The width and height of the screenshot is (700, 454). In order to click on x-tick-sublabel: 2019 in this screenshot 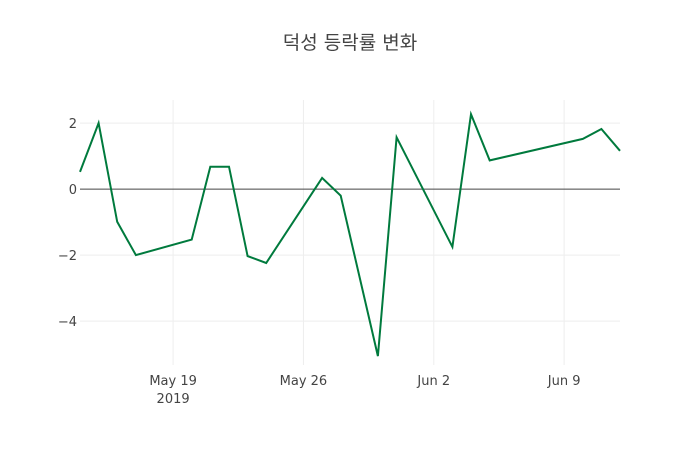, I will do `click(173, 399)`.